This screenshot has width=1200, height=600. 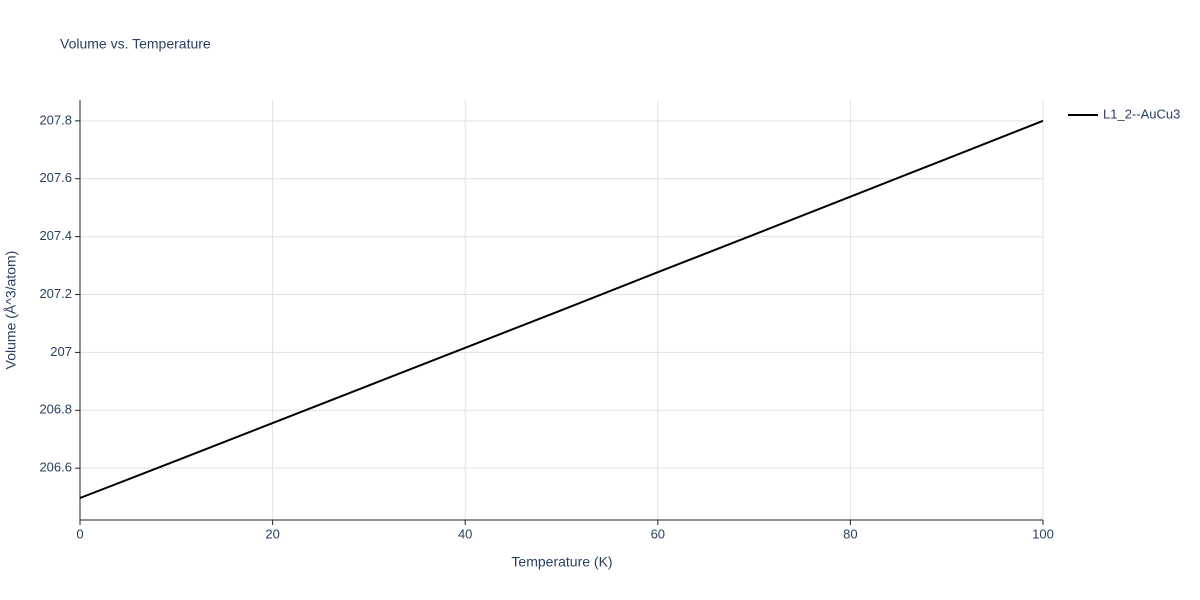 I want to click on x-axis-label: Temperature (K), so click(x=561, y=562).